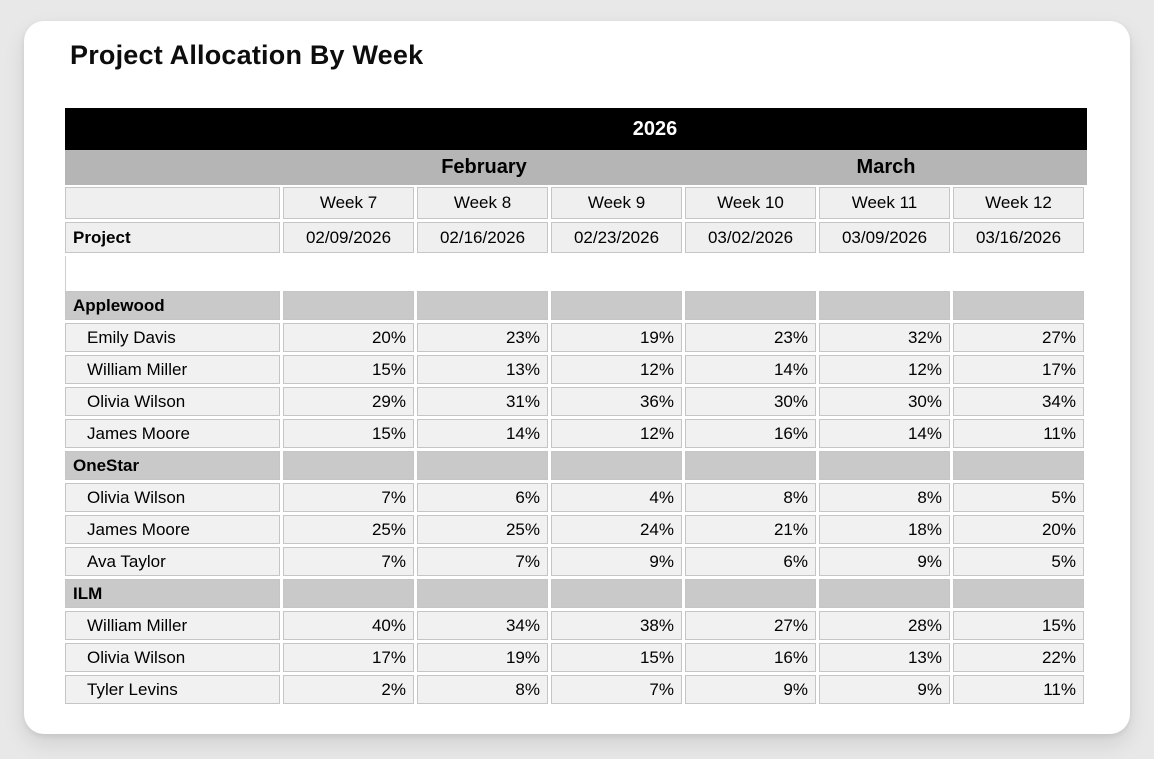 The height and width of the screenshot is (759, 1154). I want to click on week-date-cell: 02/09/2026, so click(350, 239).